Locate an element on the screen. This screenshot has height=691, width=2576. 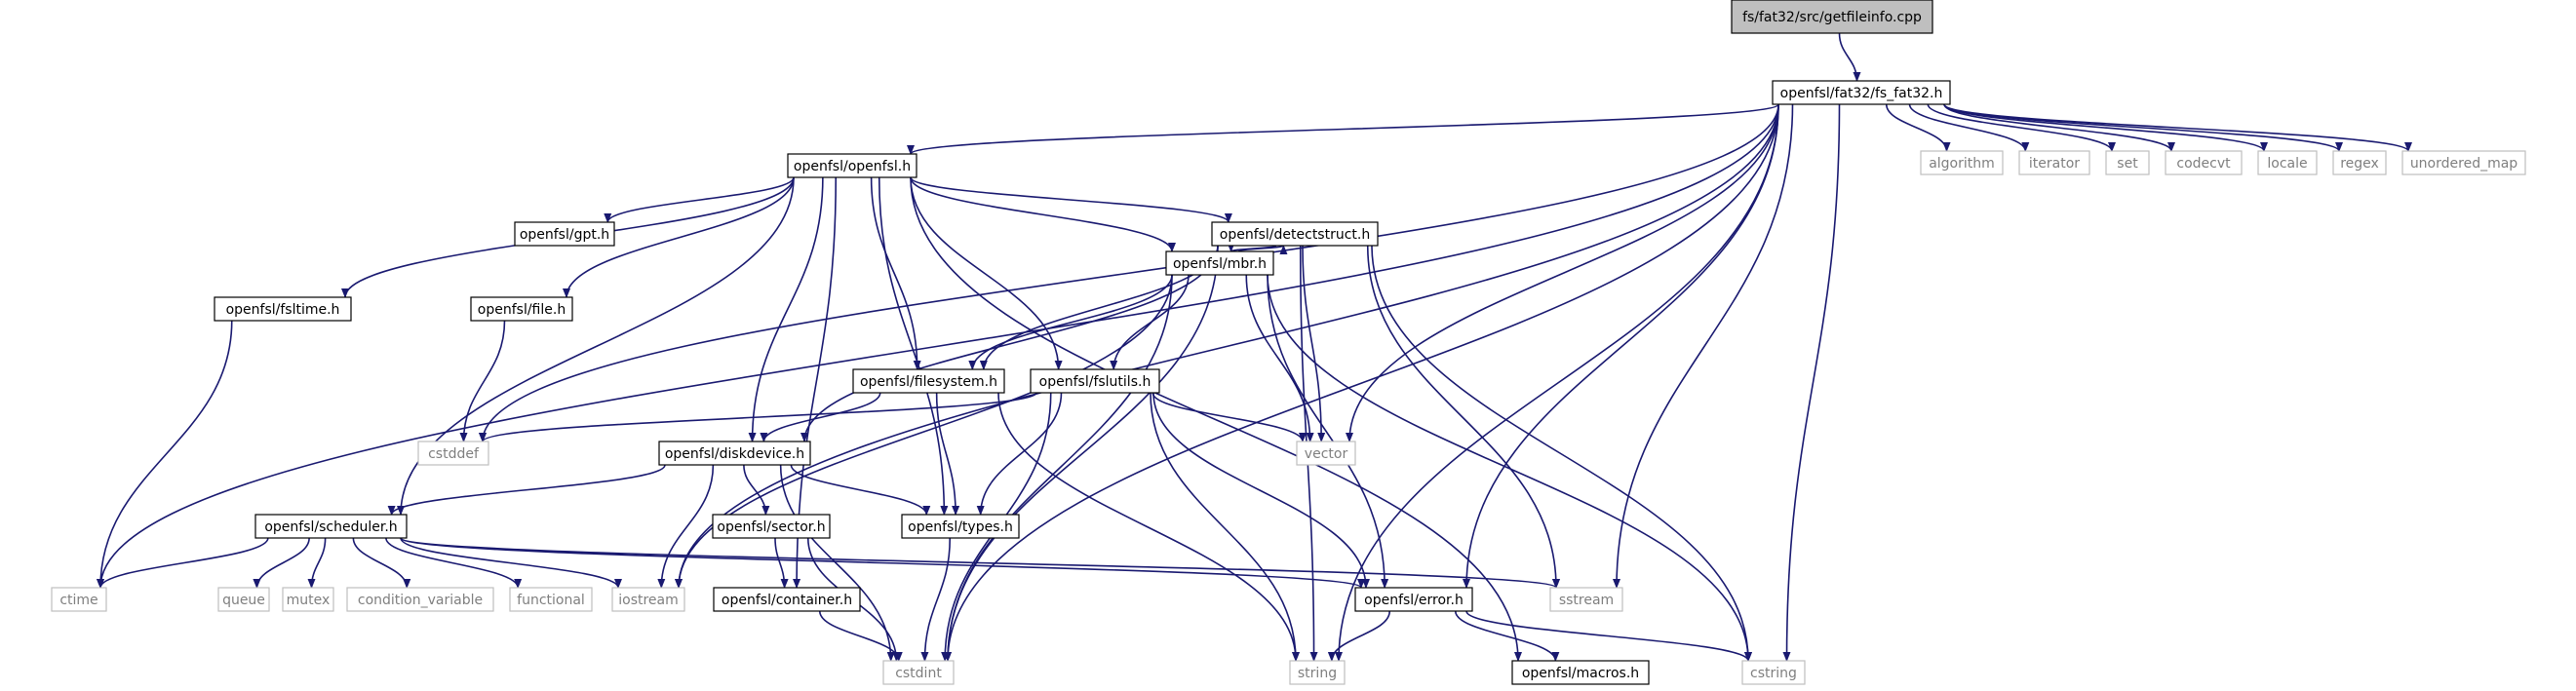
node-label: condition_variable is located at coordinates (420, 600).